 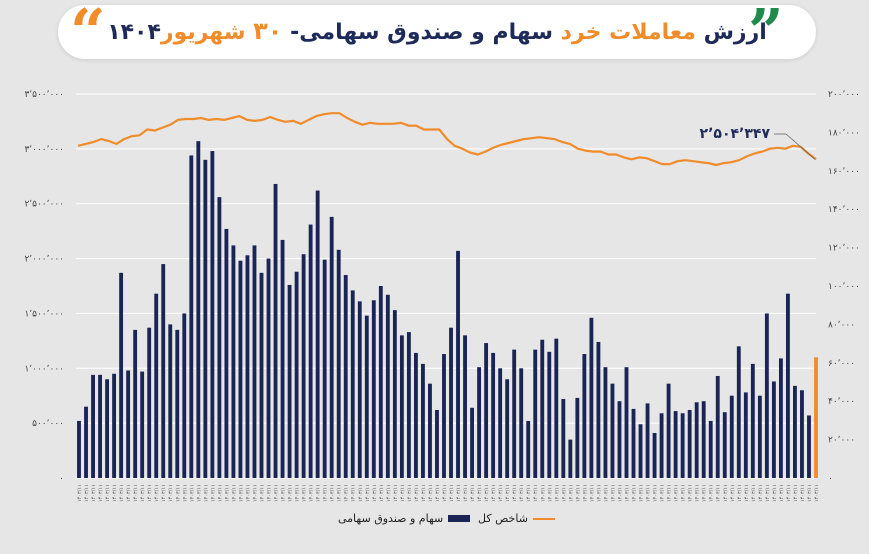 What do you see at coordinates (421, 32) in the screenshot?
I see `title-part3: سهام و صندوق سهامی-` at bounding box center [421, 32].